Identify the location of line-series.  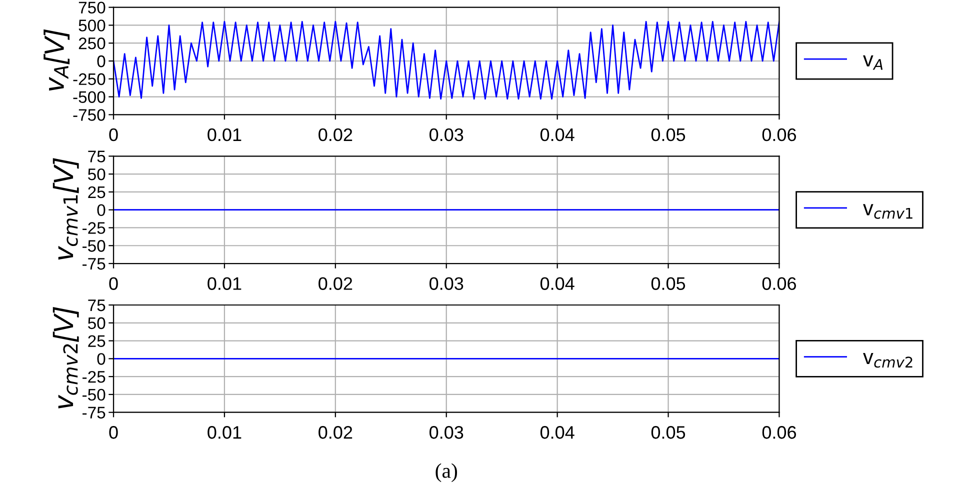
(447, 60).